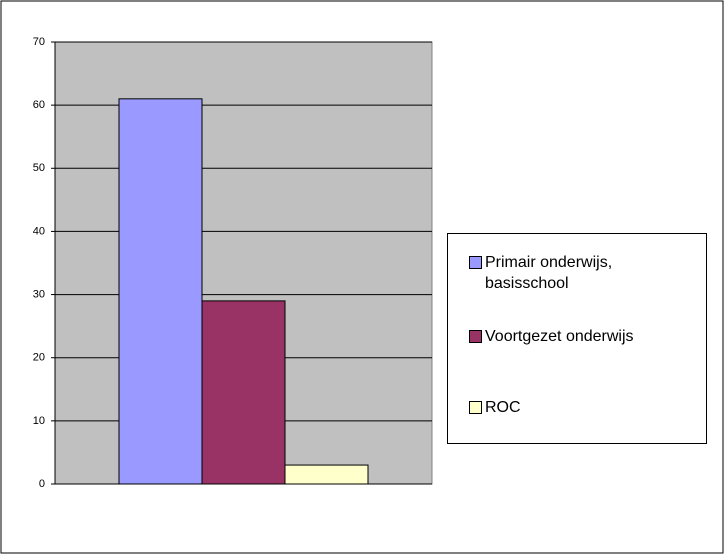  Describe the element at coordinates (39, 231) in the screenshot. I see `y-tick-label: 40` at that location.